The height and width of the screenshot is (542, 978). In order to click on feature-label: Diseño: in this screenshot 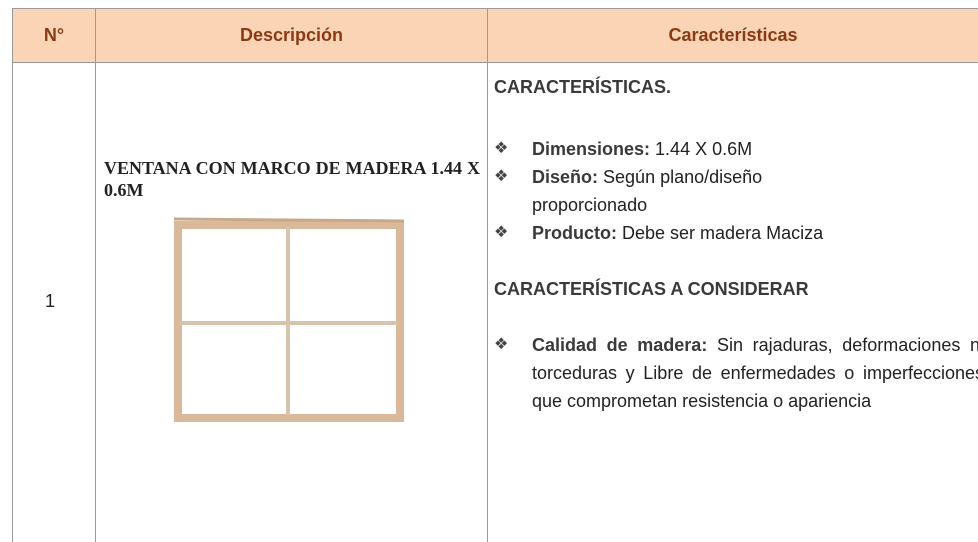, I will do `click(565, 177)`.